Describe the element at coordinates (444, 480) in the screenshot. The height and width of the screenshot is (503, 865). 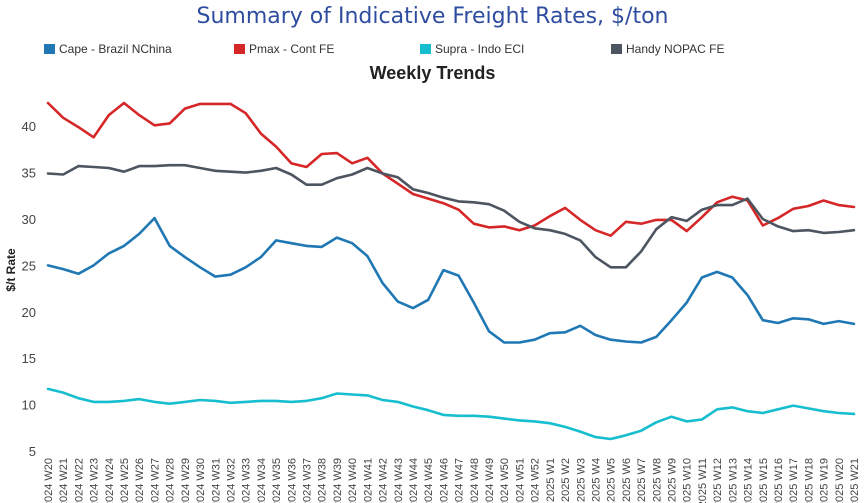
I see `x-tick-label: 2024 W46` at that location.